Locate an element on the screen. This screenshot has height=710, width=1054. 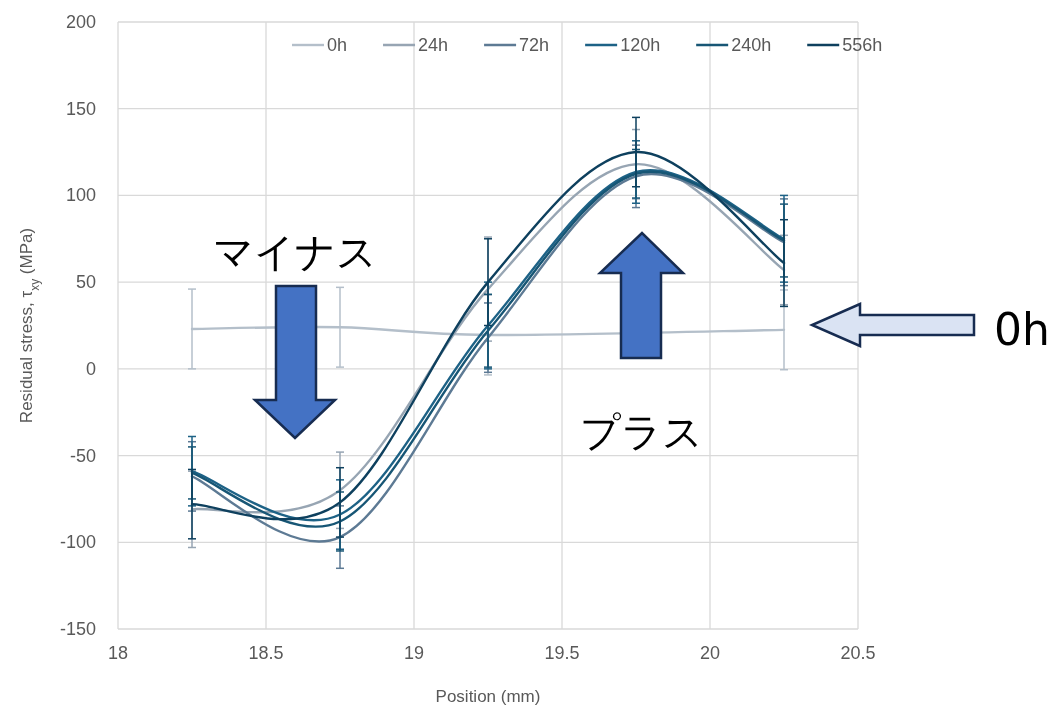
y-tick-label: 50 is located at coordinates (85, 282).